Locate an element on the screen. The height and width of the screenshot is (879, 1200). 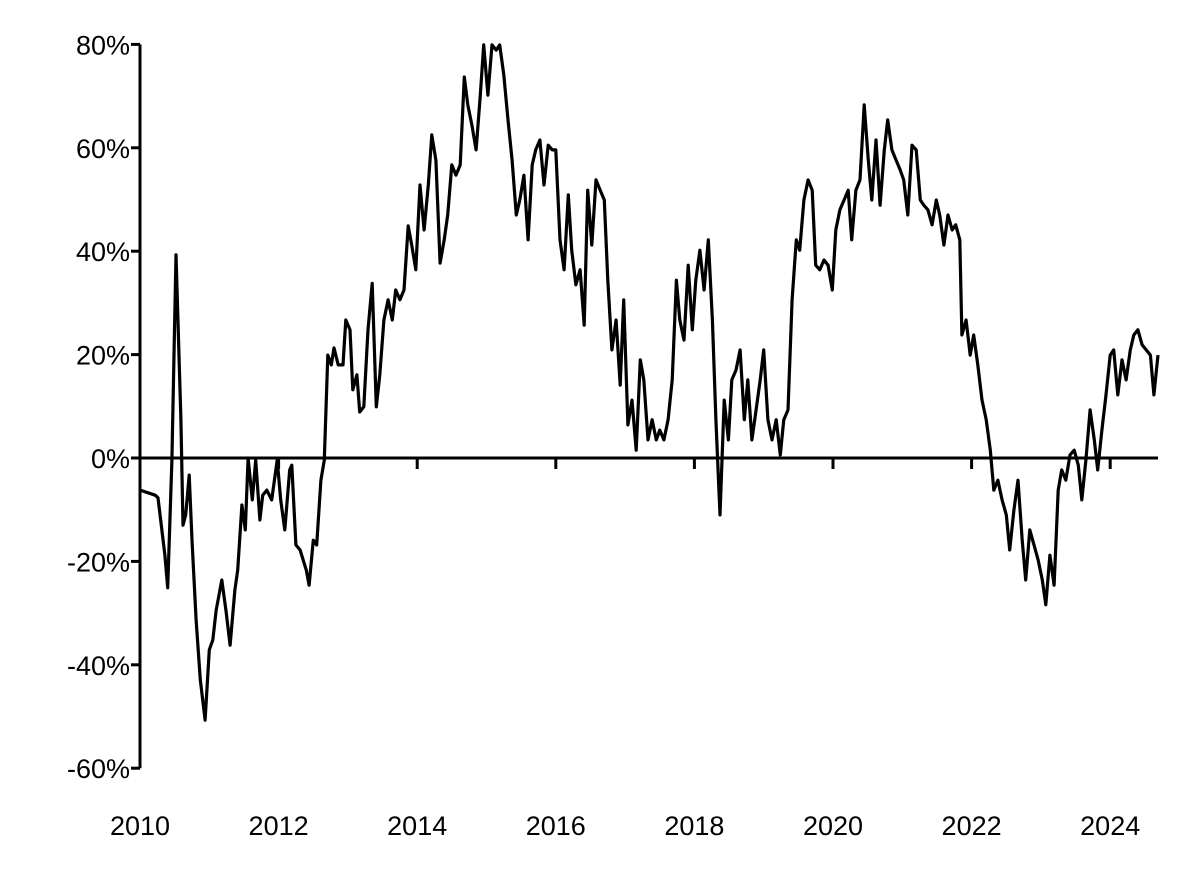
x-tick-label: 2014 is located at coordinates (417, 826).